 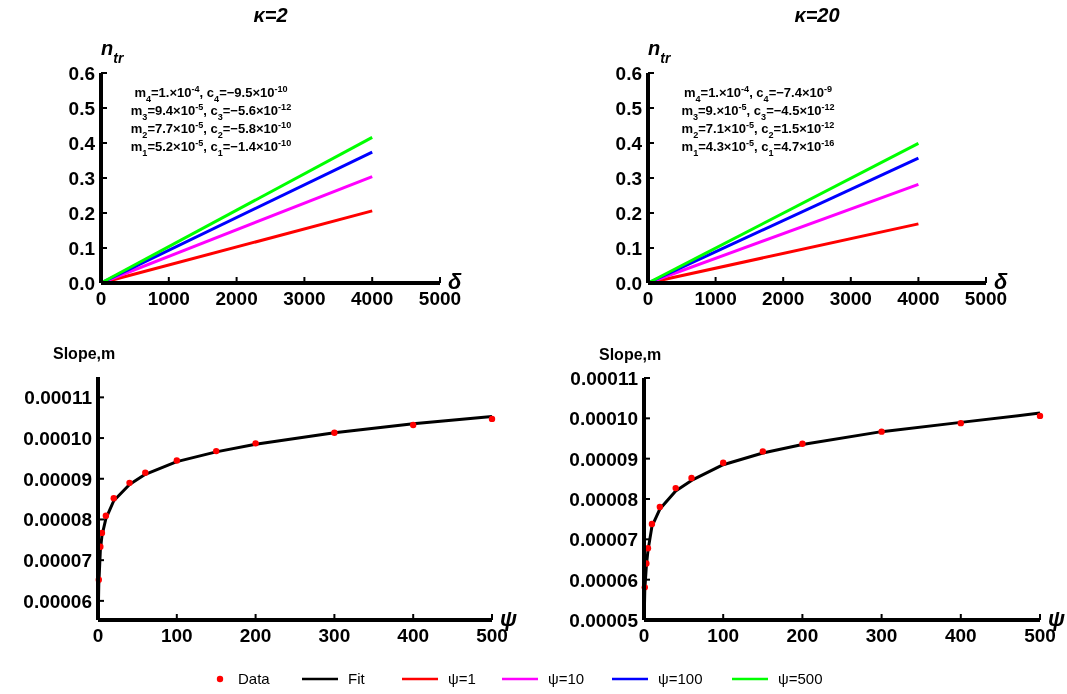 What do you see at coordinates (758, 130) in the screenshot?
I see `annotation: m$_{2}$=7.1×10$^{-5}$, c$_{2}$=1.5×10$^{-12}$` at bounding box center [758, 130].